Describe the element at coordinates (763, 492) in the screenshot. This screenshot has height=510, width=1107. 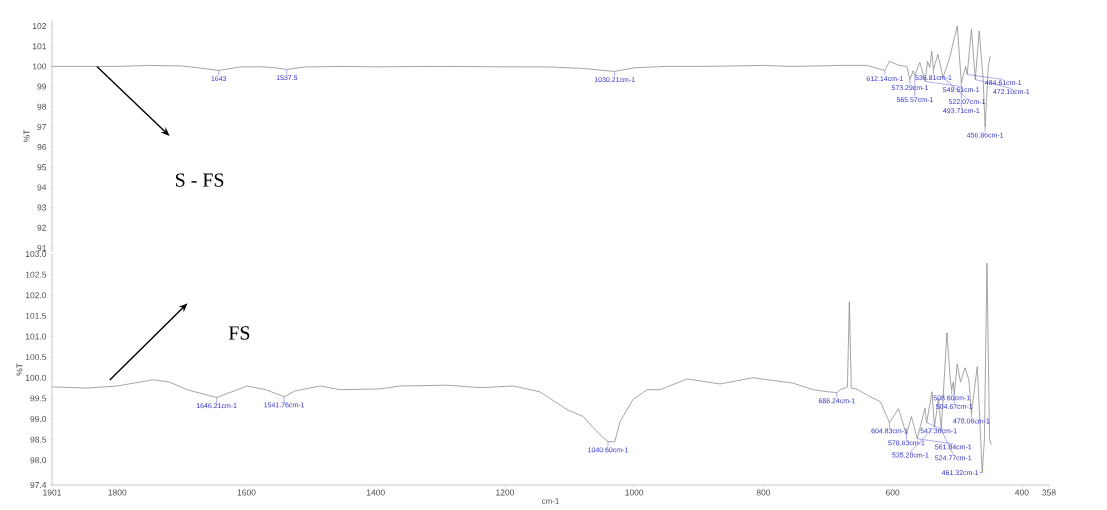
I see `x-tick-label: 800` at that location.